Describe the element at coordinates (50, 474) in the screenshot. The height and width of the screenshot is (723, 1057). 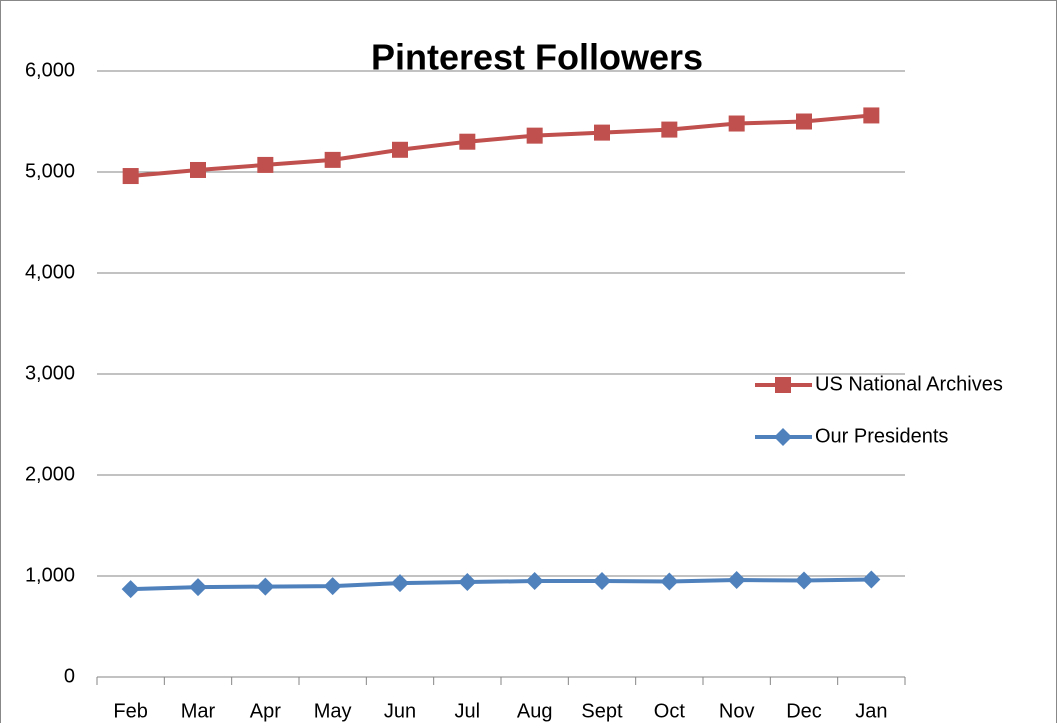
I see `y-tick-label: 2,000` at that location.